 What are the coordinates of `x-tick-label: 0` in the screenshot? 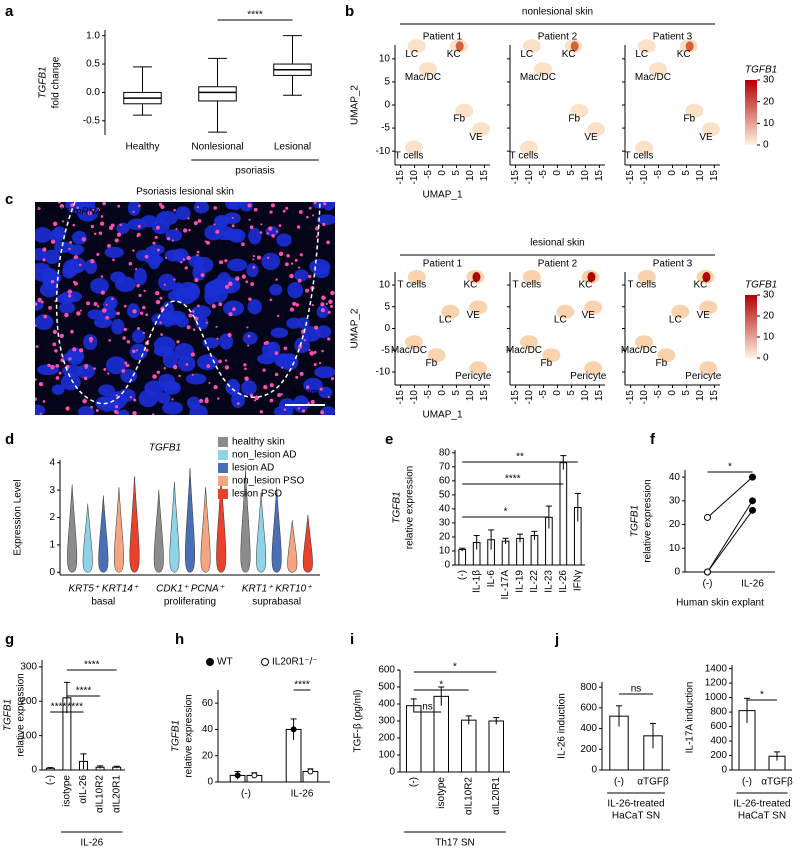 It's located at (442, 393).